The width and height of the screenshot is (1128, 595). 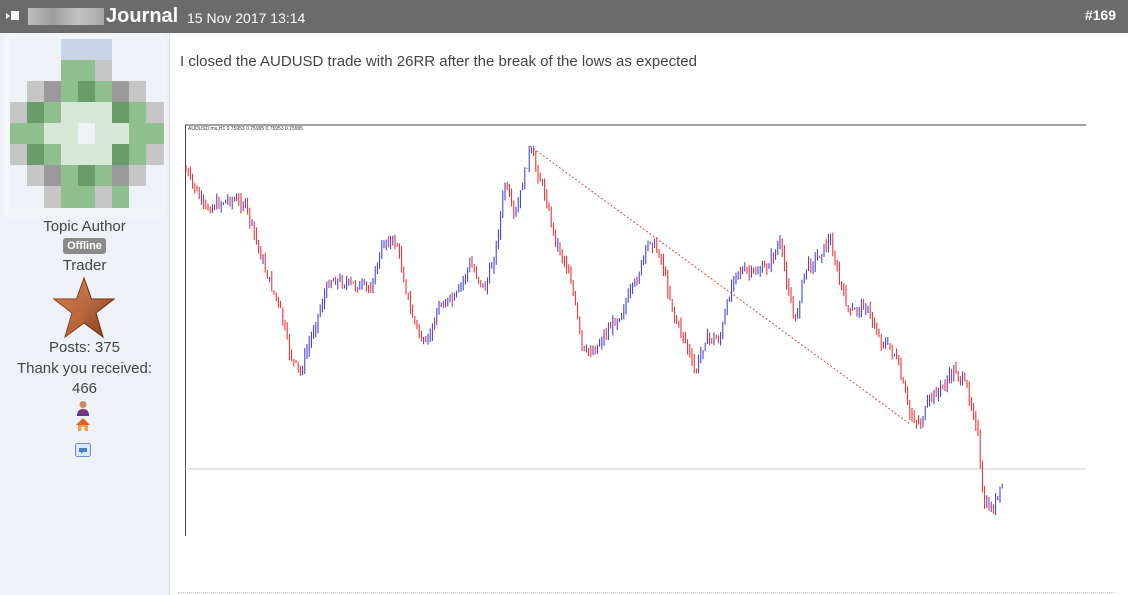 I want to click on post-header-bar: Journal 15 Nov 2017 13:14 #169, so click(x=564, y=16).